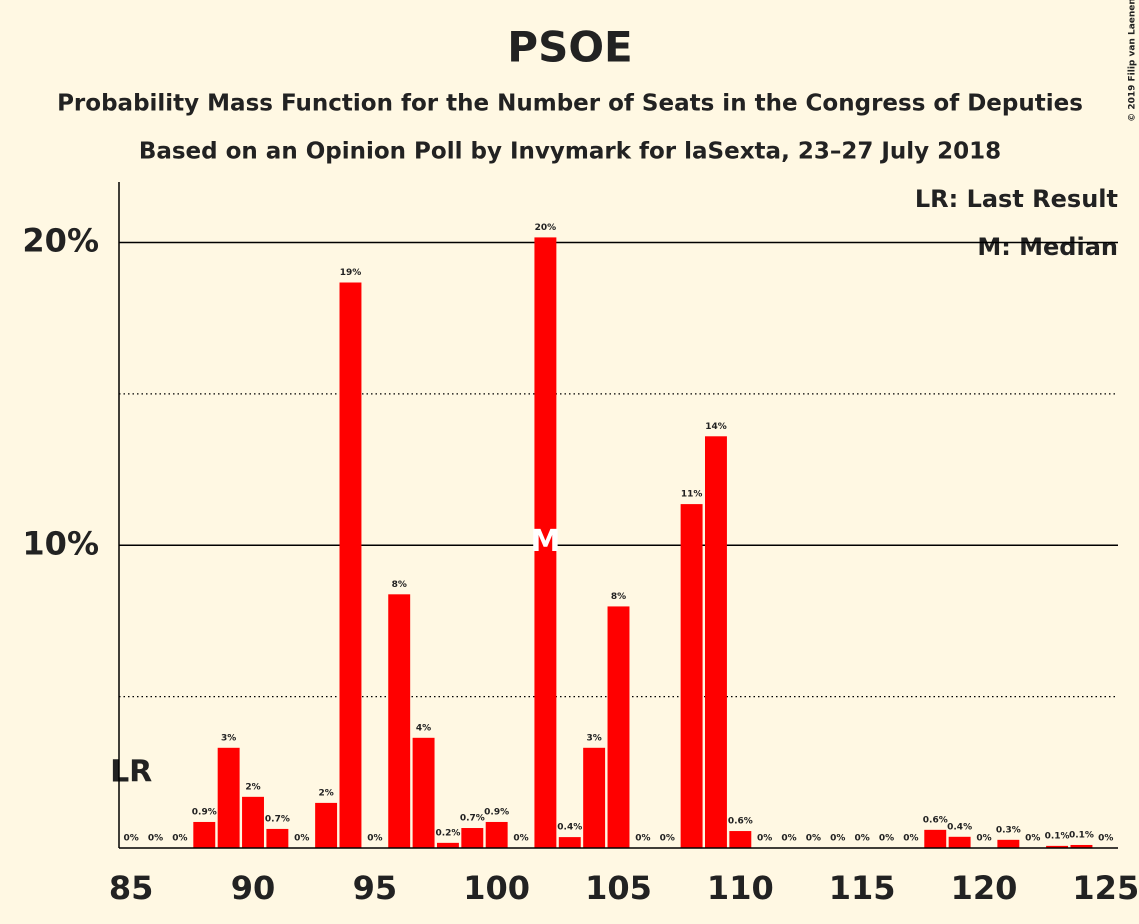 Image resolution: width=1139 pixels, height=924 pixels. I want to click on value-label: 0.3%, so click(1008, 830).